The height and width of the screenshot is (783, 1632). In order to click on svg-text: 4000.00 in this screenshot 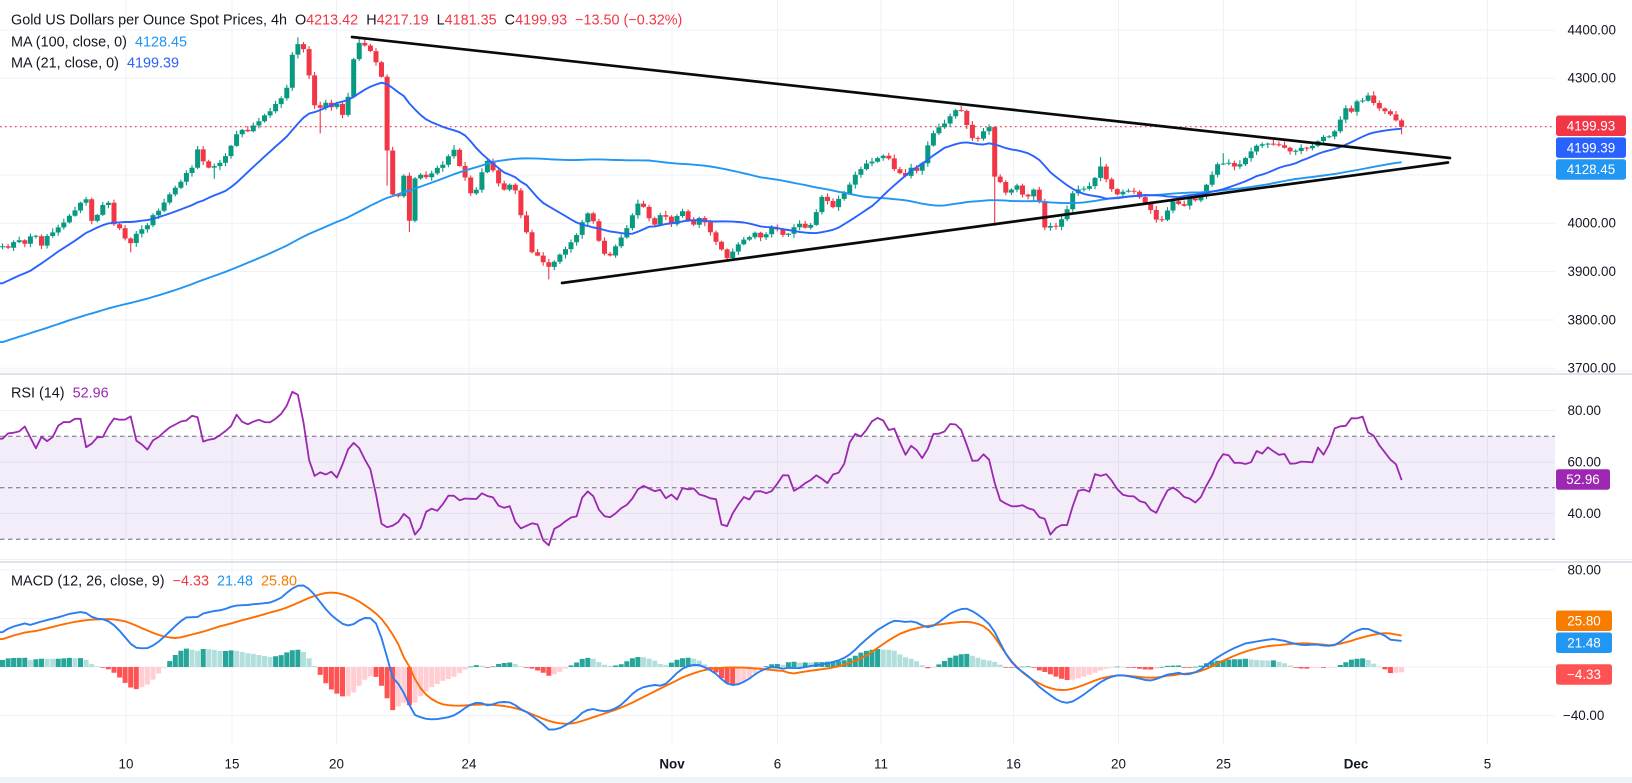, I will do `click(1592, 223)`.